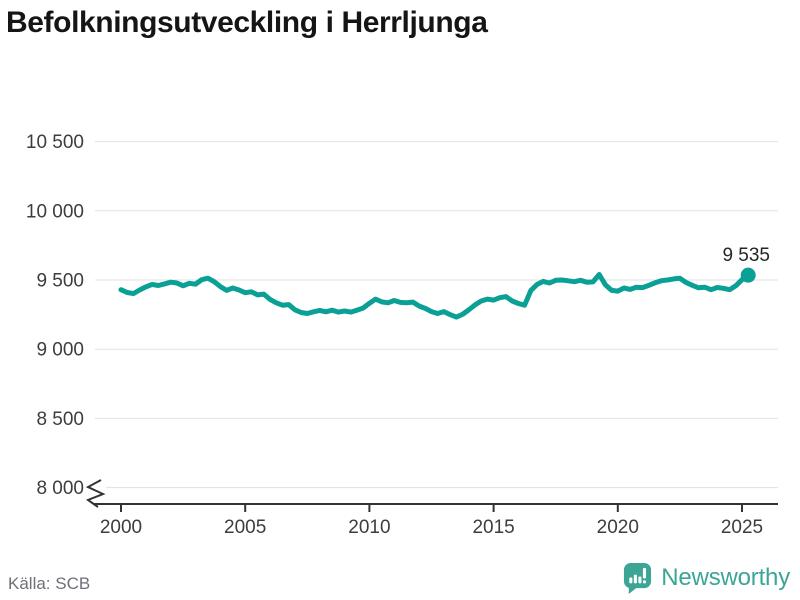  I want to click on last-value-dot, so click(748, 275).